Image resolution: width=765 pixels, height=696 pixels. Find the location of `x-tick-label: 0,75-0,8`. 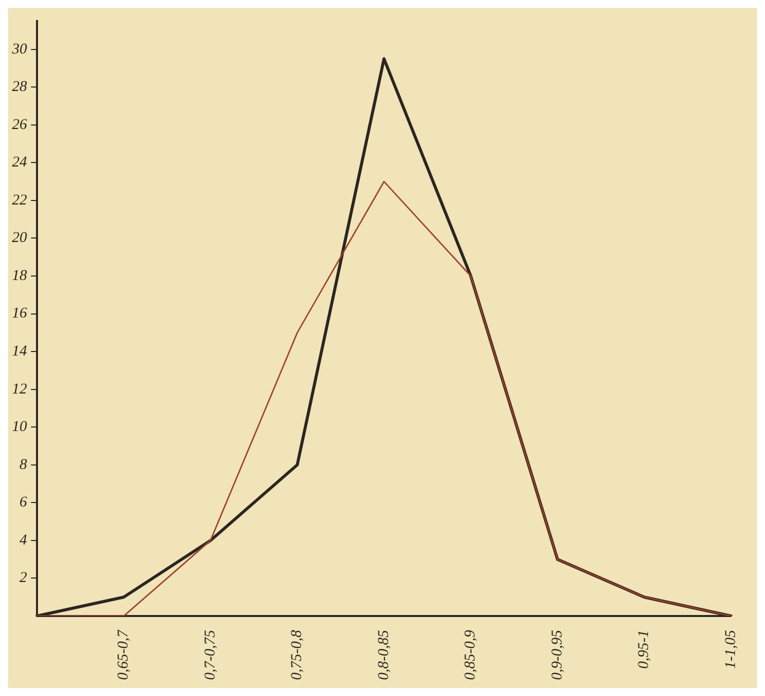

x-tick-label: 0,75-0,8 is located at coordinates (297, 655).